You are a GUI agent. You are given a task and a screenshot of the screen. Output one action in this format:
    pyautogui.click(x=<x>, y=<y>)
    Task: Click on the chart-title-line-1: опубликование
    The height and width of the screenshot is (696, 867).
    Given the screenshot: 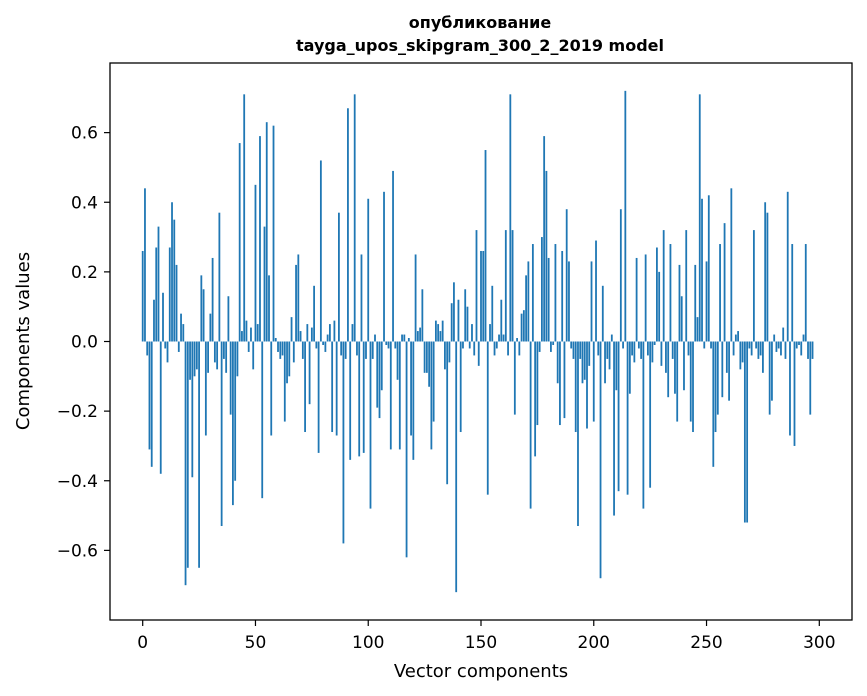 What is the action you would take?
    pyautogui.click(x=480, y=22)
    